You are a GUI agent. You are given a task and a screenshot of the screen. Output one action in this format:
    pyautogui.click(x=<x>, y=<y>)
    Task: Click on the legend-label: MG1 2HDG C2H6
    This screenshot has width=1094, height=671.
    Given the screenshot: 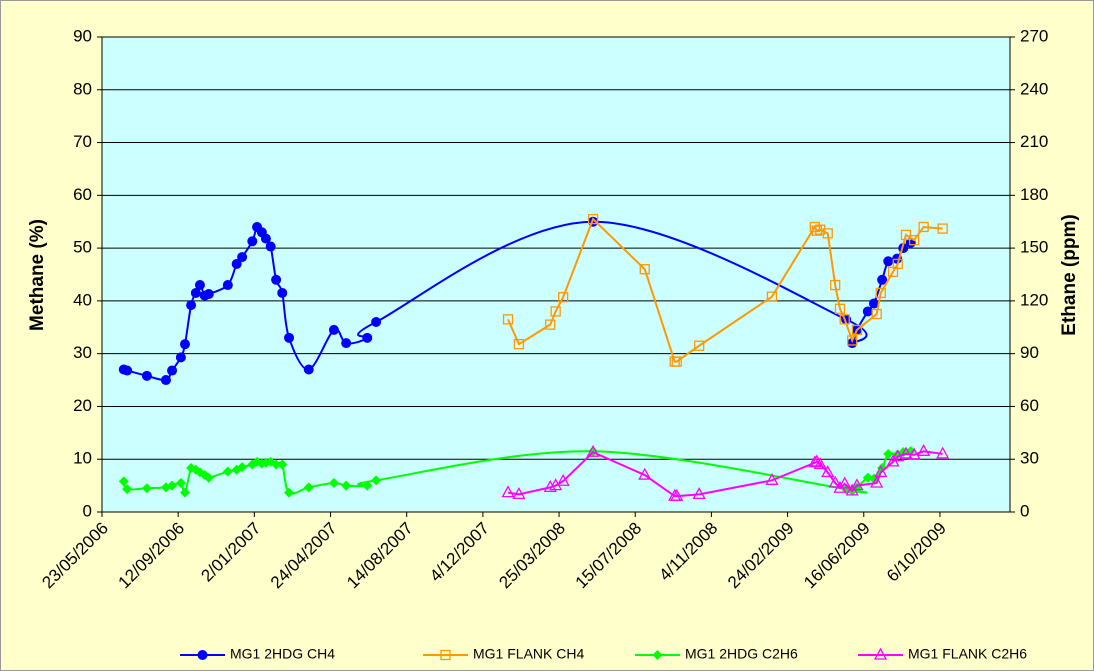 What is the action you would take?
    pyautogui.click(x=741, y=654)
    